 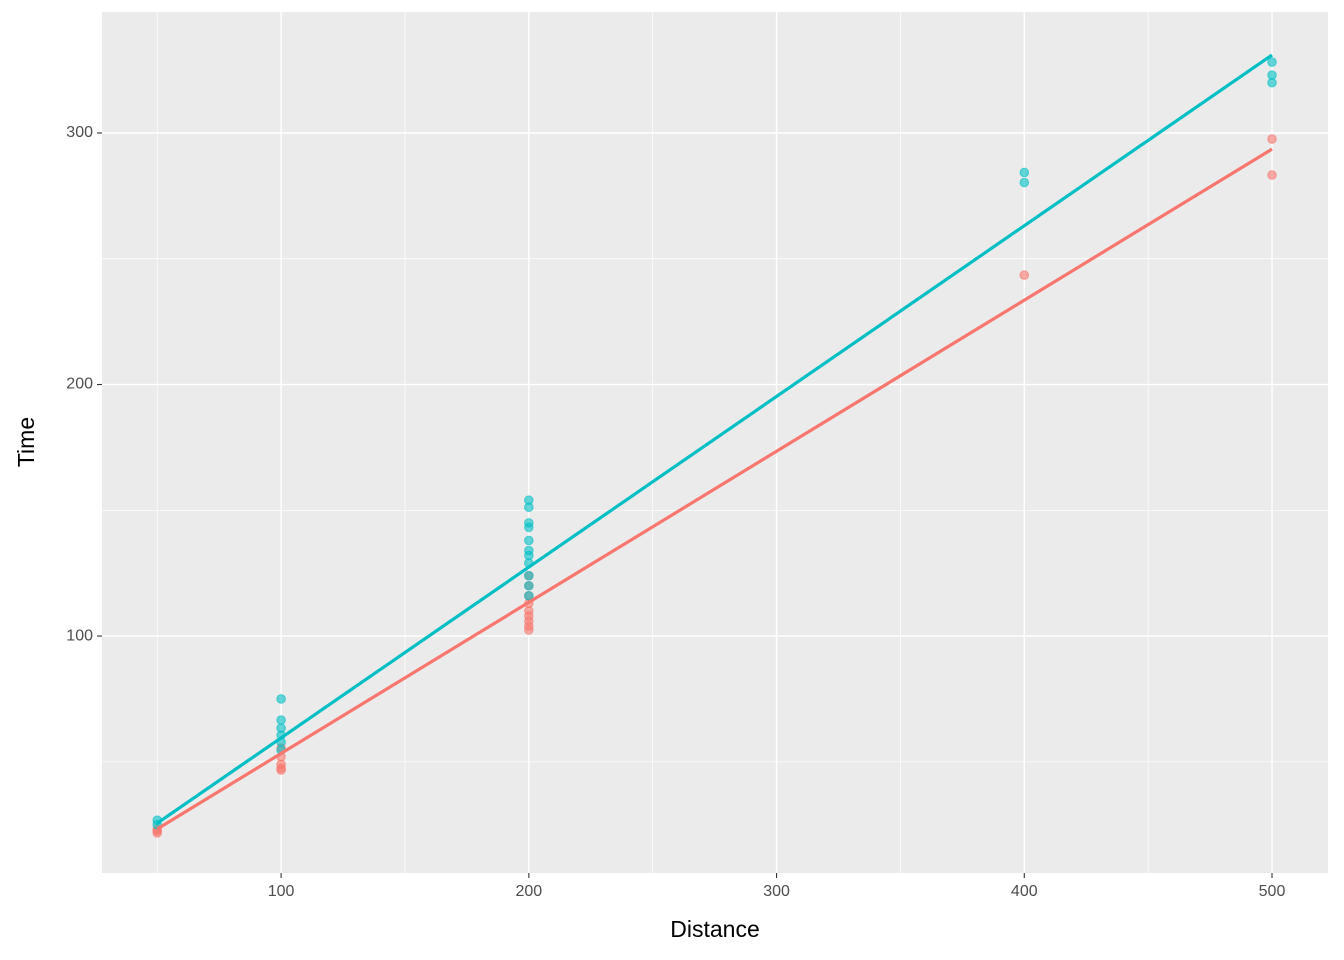 I want to click on x-tick-label: 400, so click(x=1024, y=891).